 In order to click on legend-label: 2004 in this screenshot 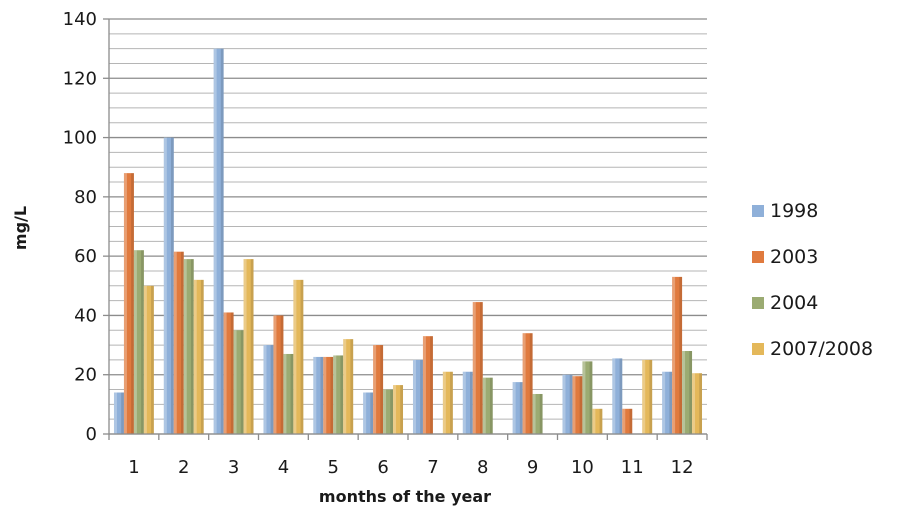, I will do `click(794, 303)`.